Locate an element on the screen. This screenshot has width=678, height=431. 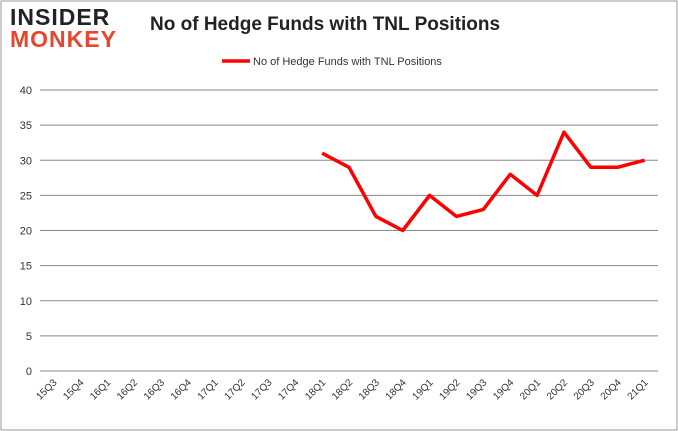
x-tick-label: 16Q4 is located at coordinates (181, 389).